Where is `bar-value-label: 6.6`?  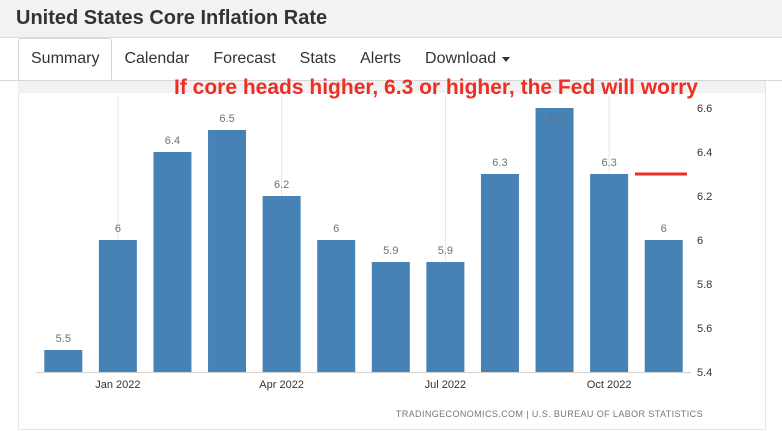
bar-value-label: 6.6 is located at coordinates (554, 119).